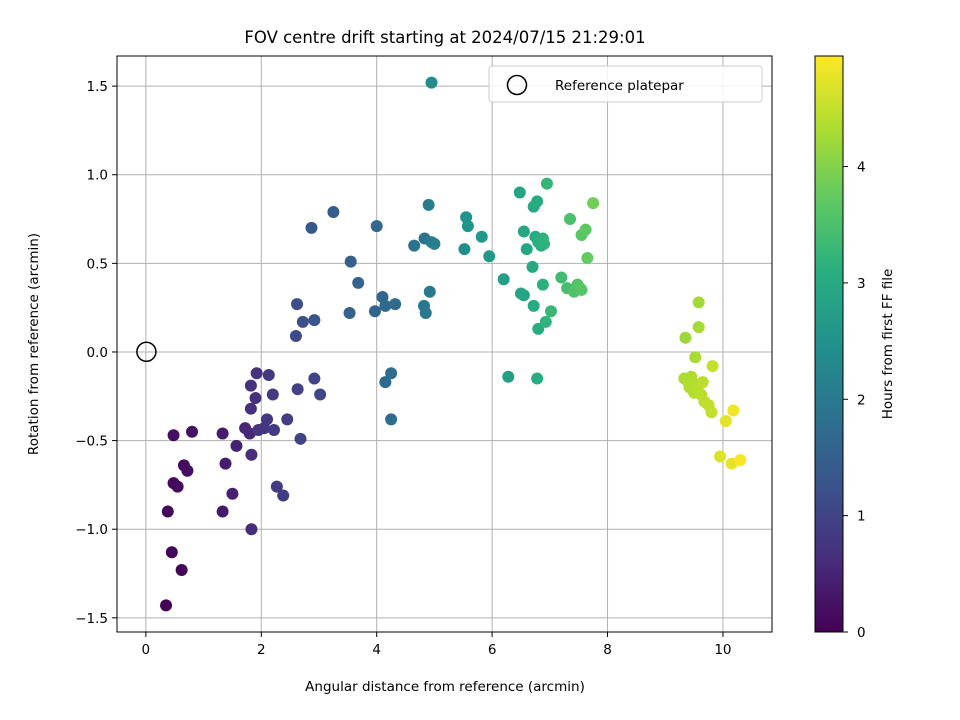 This screenshot has width=960, height=720. Describe the element at coordinates (861, 633) in the screenshot. I see `colorbar-tick-label: 0` at that location.